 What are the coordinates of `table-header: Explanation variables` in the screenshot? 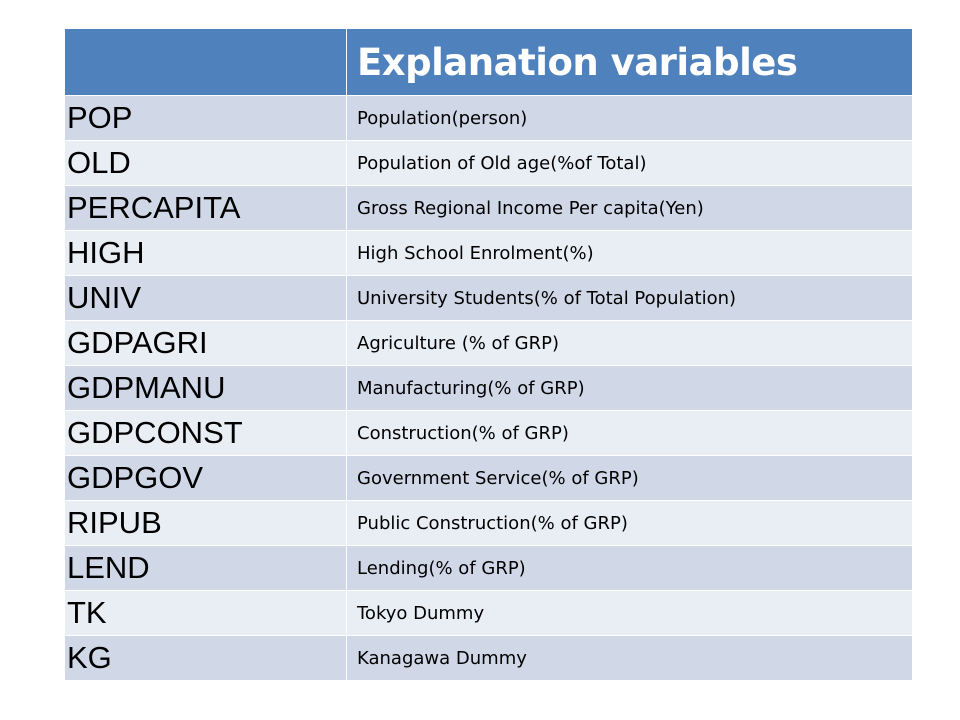 It's located at (488, 62).